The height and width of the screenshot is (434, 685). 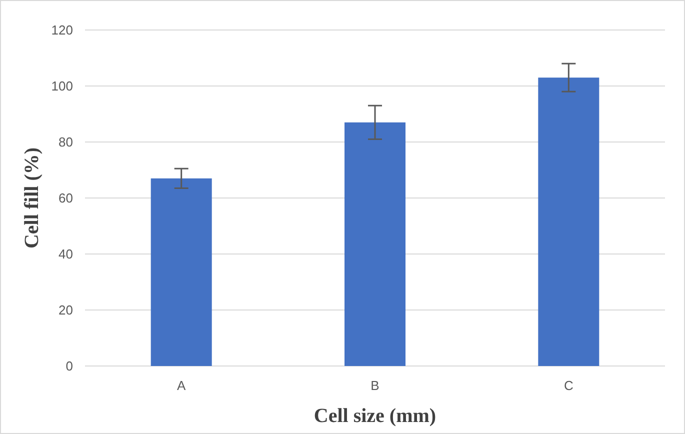 I want to click on y-axis-title: Cell fill (%), so click(x=32, y=198).